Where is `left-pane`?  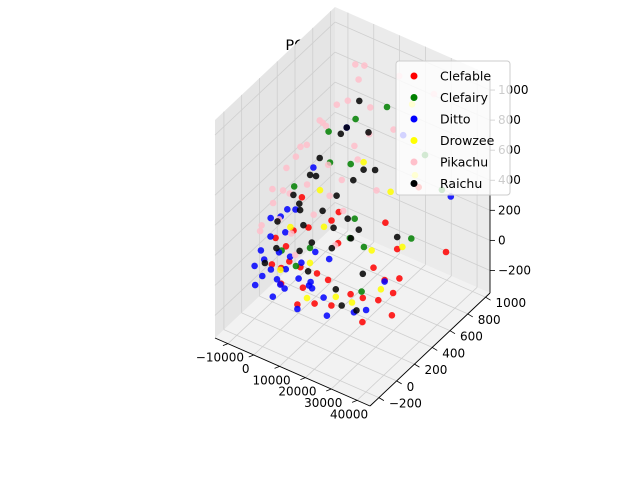
left-pane is located at coordinates (275, 172).